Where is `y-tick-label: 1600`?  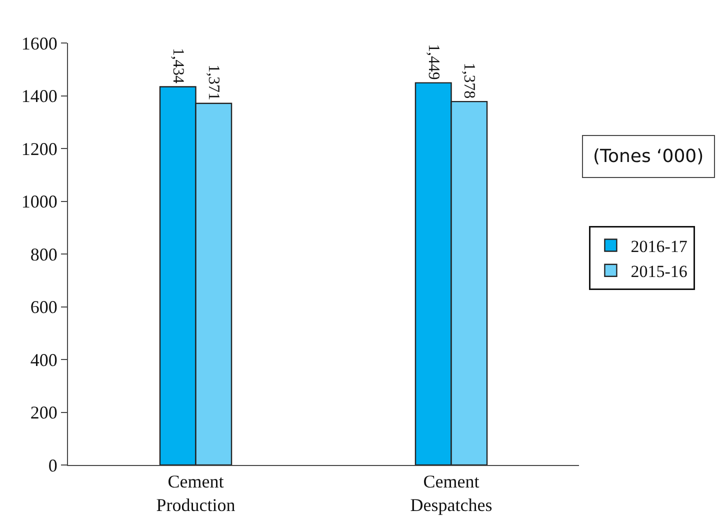 y-tick-label: 1600 is located at coordinates (39, 43).